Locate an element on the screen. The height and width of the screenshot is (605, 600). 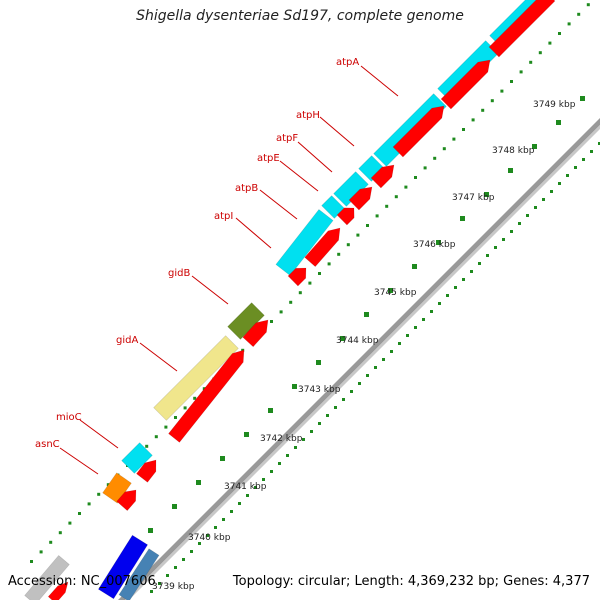
scale-label: 3741 kbp is located at coordinates (245, 487).